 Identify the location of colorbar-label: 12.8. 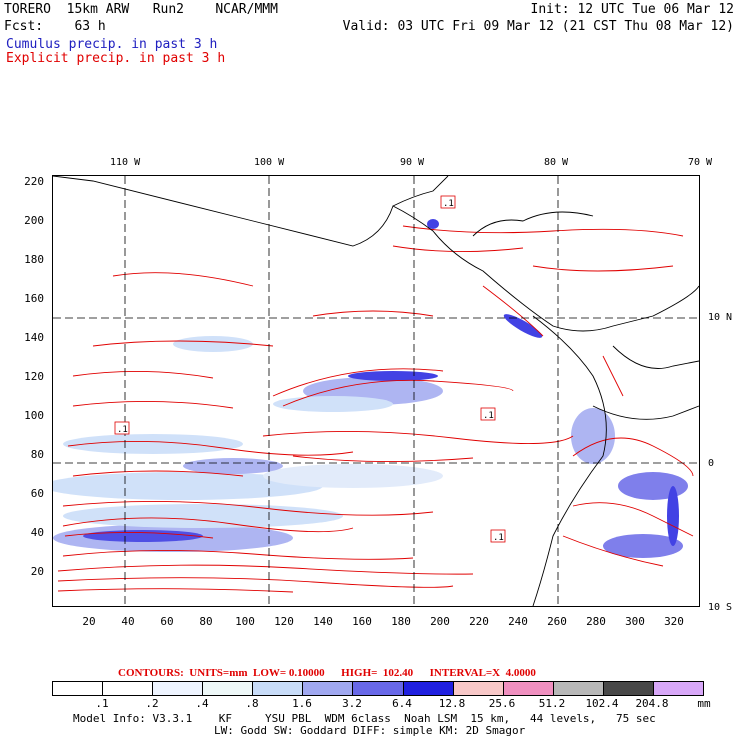
(452, 703).